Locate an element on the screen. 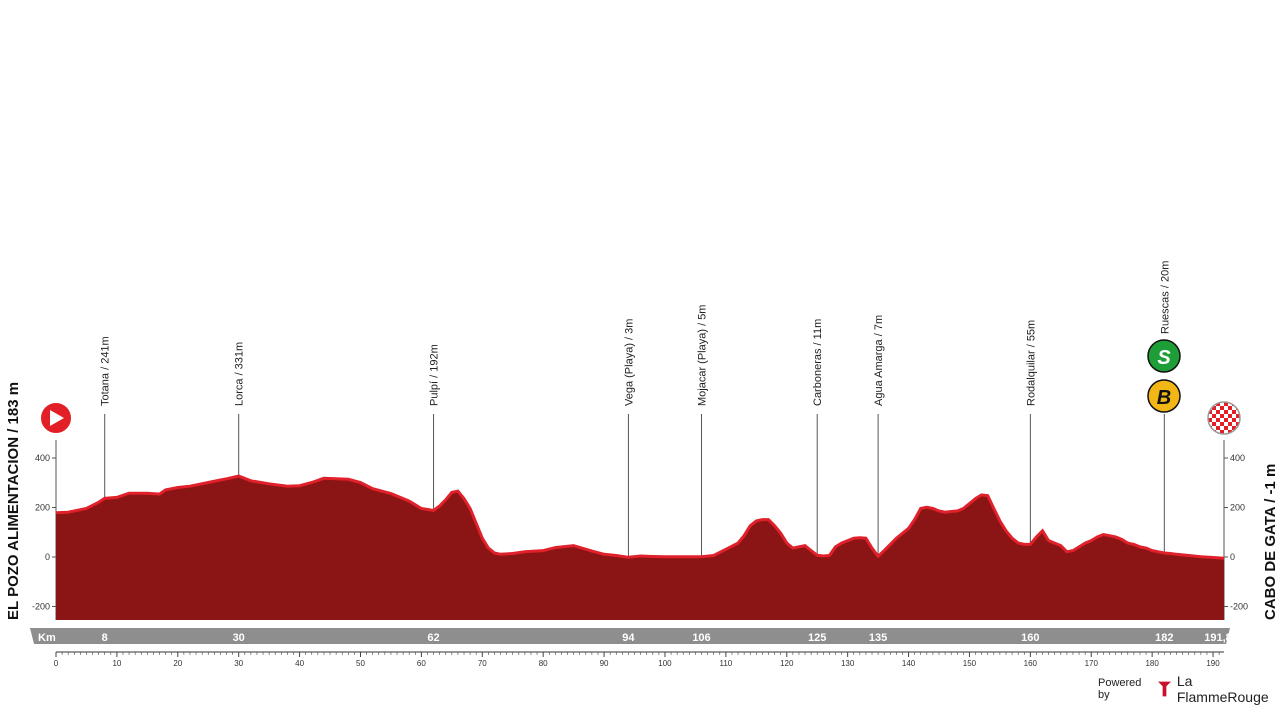  poi-label: Lorca / 331m is located at coordinates (240, 374).